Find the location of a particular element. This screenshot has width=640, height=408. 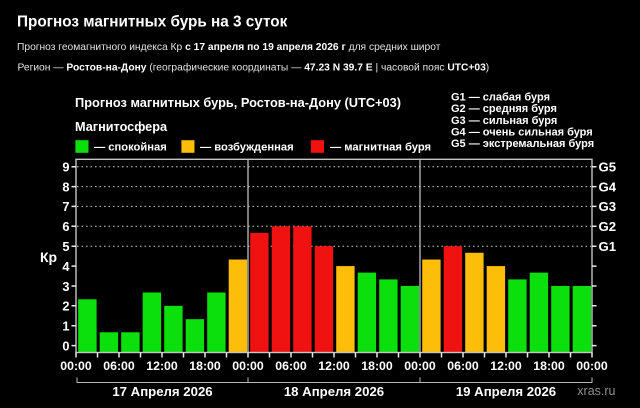

svg-text: G3 — сильная буря is located at coordinates (504, 121).